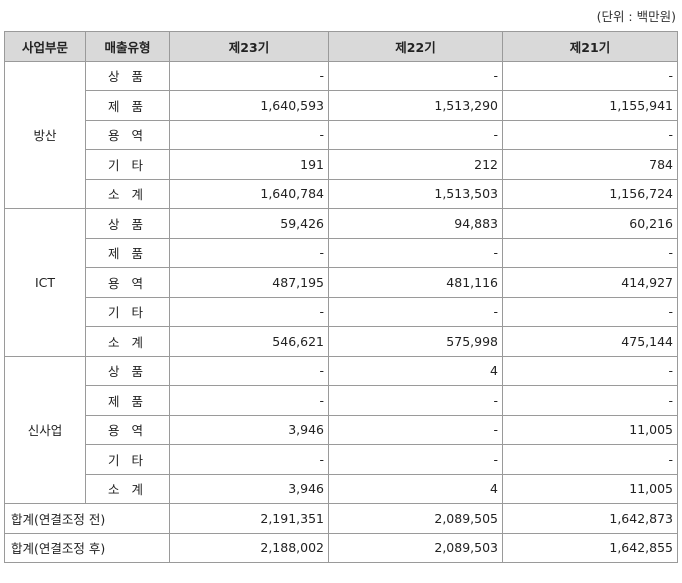 This screenshot has width=682, height=583. What do you see at coordinates (590, 46) in the screenshot?
I see `header-period-21: 제21기` at bounding box center [590, 46].